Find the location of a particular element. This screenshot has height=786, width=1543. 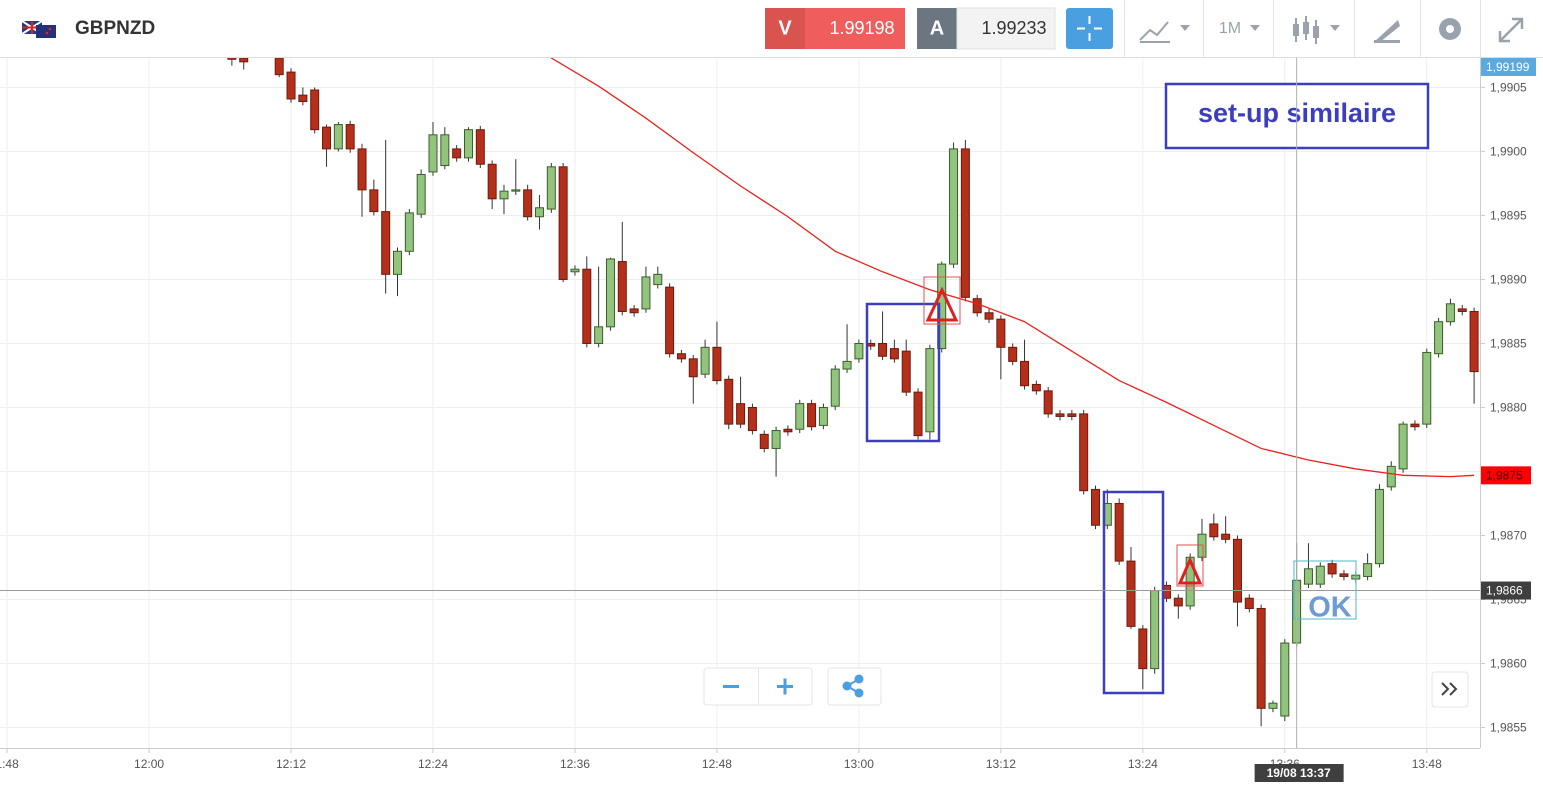

crosshair-button is located at coordinates (1089, 28).